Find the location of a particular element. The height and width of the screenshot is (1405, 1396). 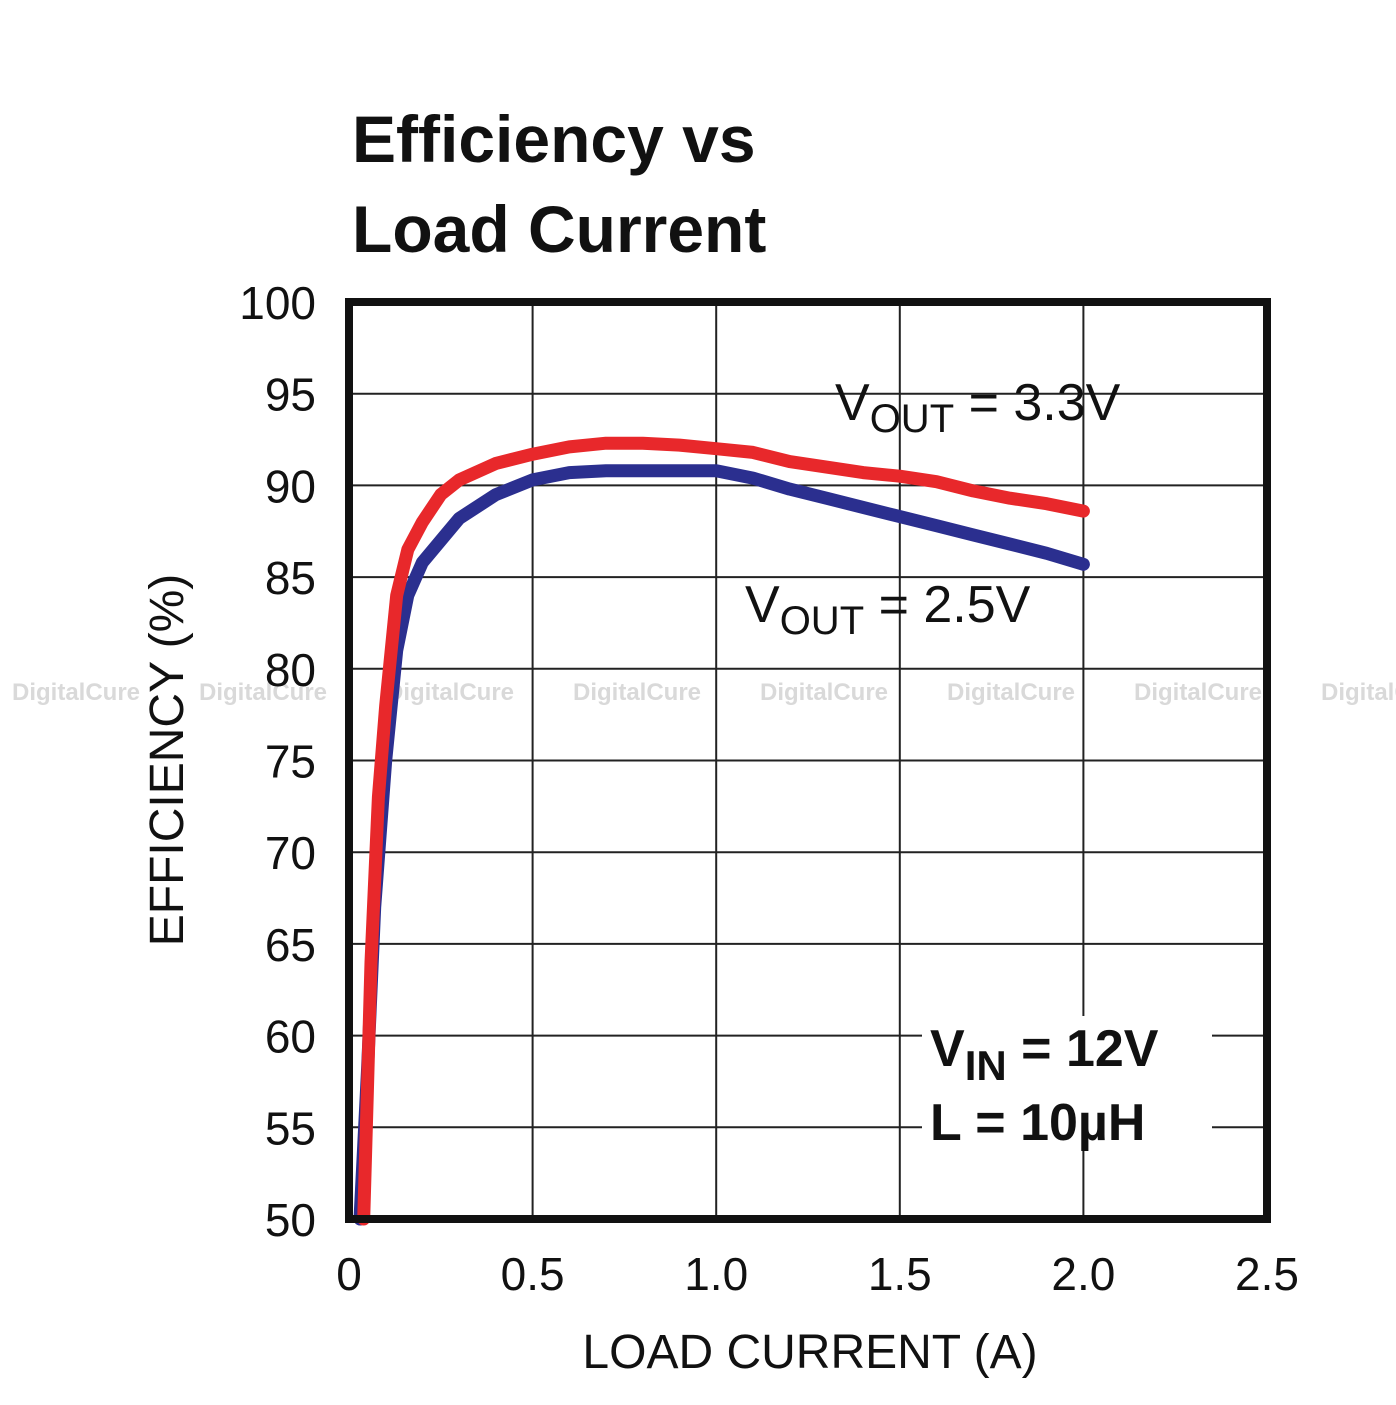

x-axis-title: LOAD CURRENT (A) is located at coordinates (809, 1352).